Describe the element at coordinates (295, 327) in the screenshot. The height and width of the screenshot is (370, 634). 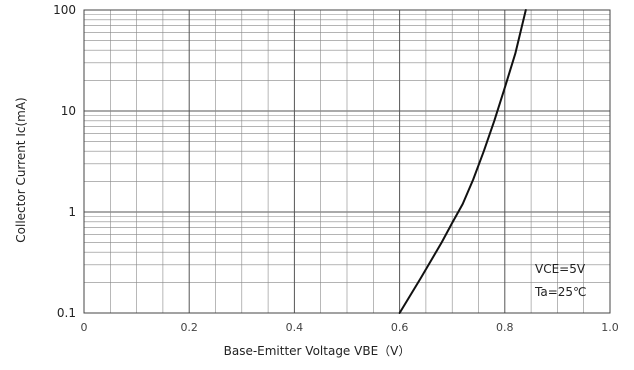
I see `x-tick-label: 0.4` at that location.